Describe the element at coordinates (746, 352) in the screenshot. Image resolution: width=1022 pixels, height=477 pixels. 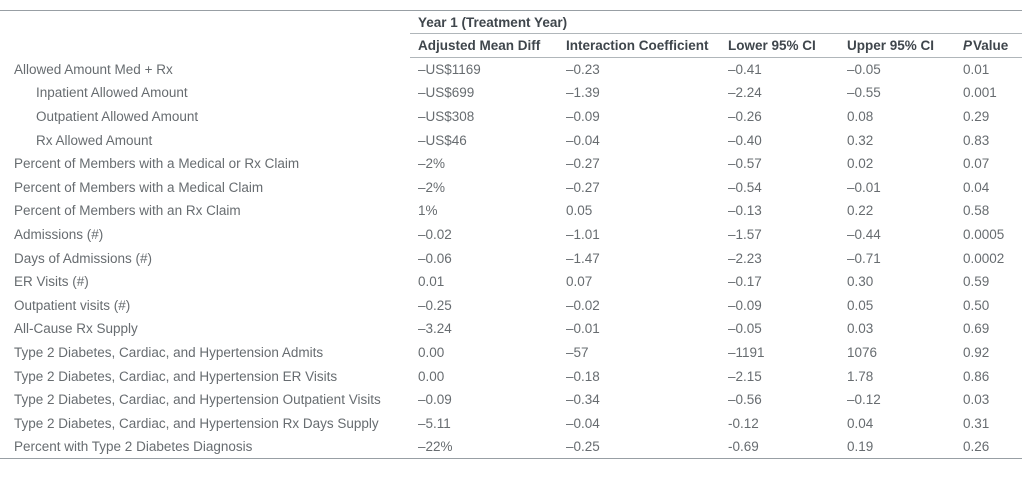
I see `cell-lower-ci: –1191` at that location.